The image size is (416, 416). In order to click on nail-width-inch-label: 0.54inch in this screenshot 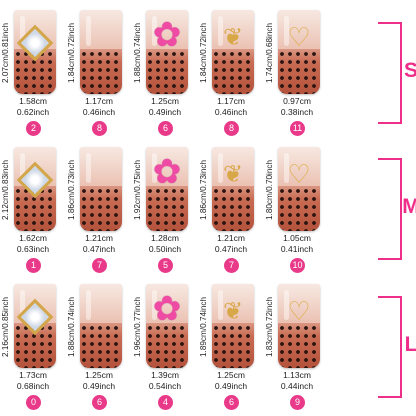, I will do `click(165, 386)`.